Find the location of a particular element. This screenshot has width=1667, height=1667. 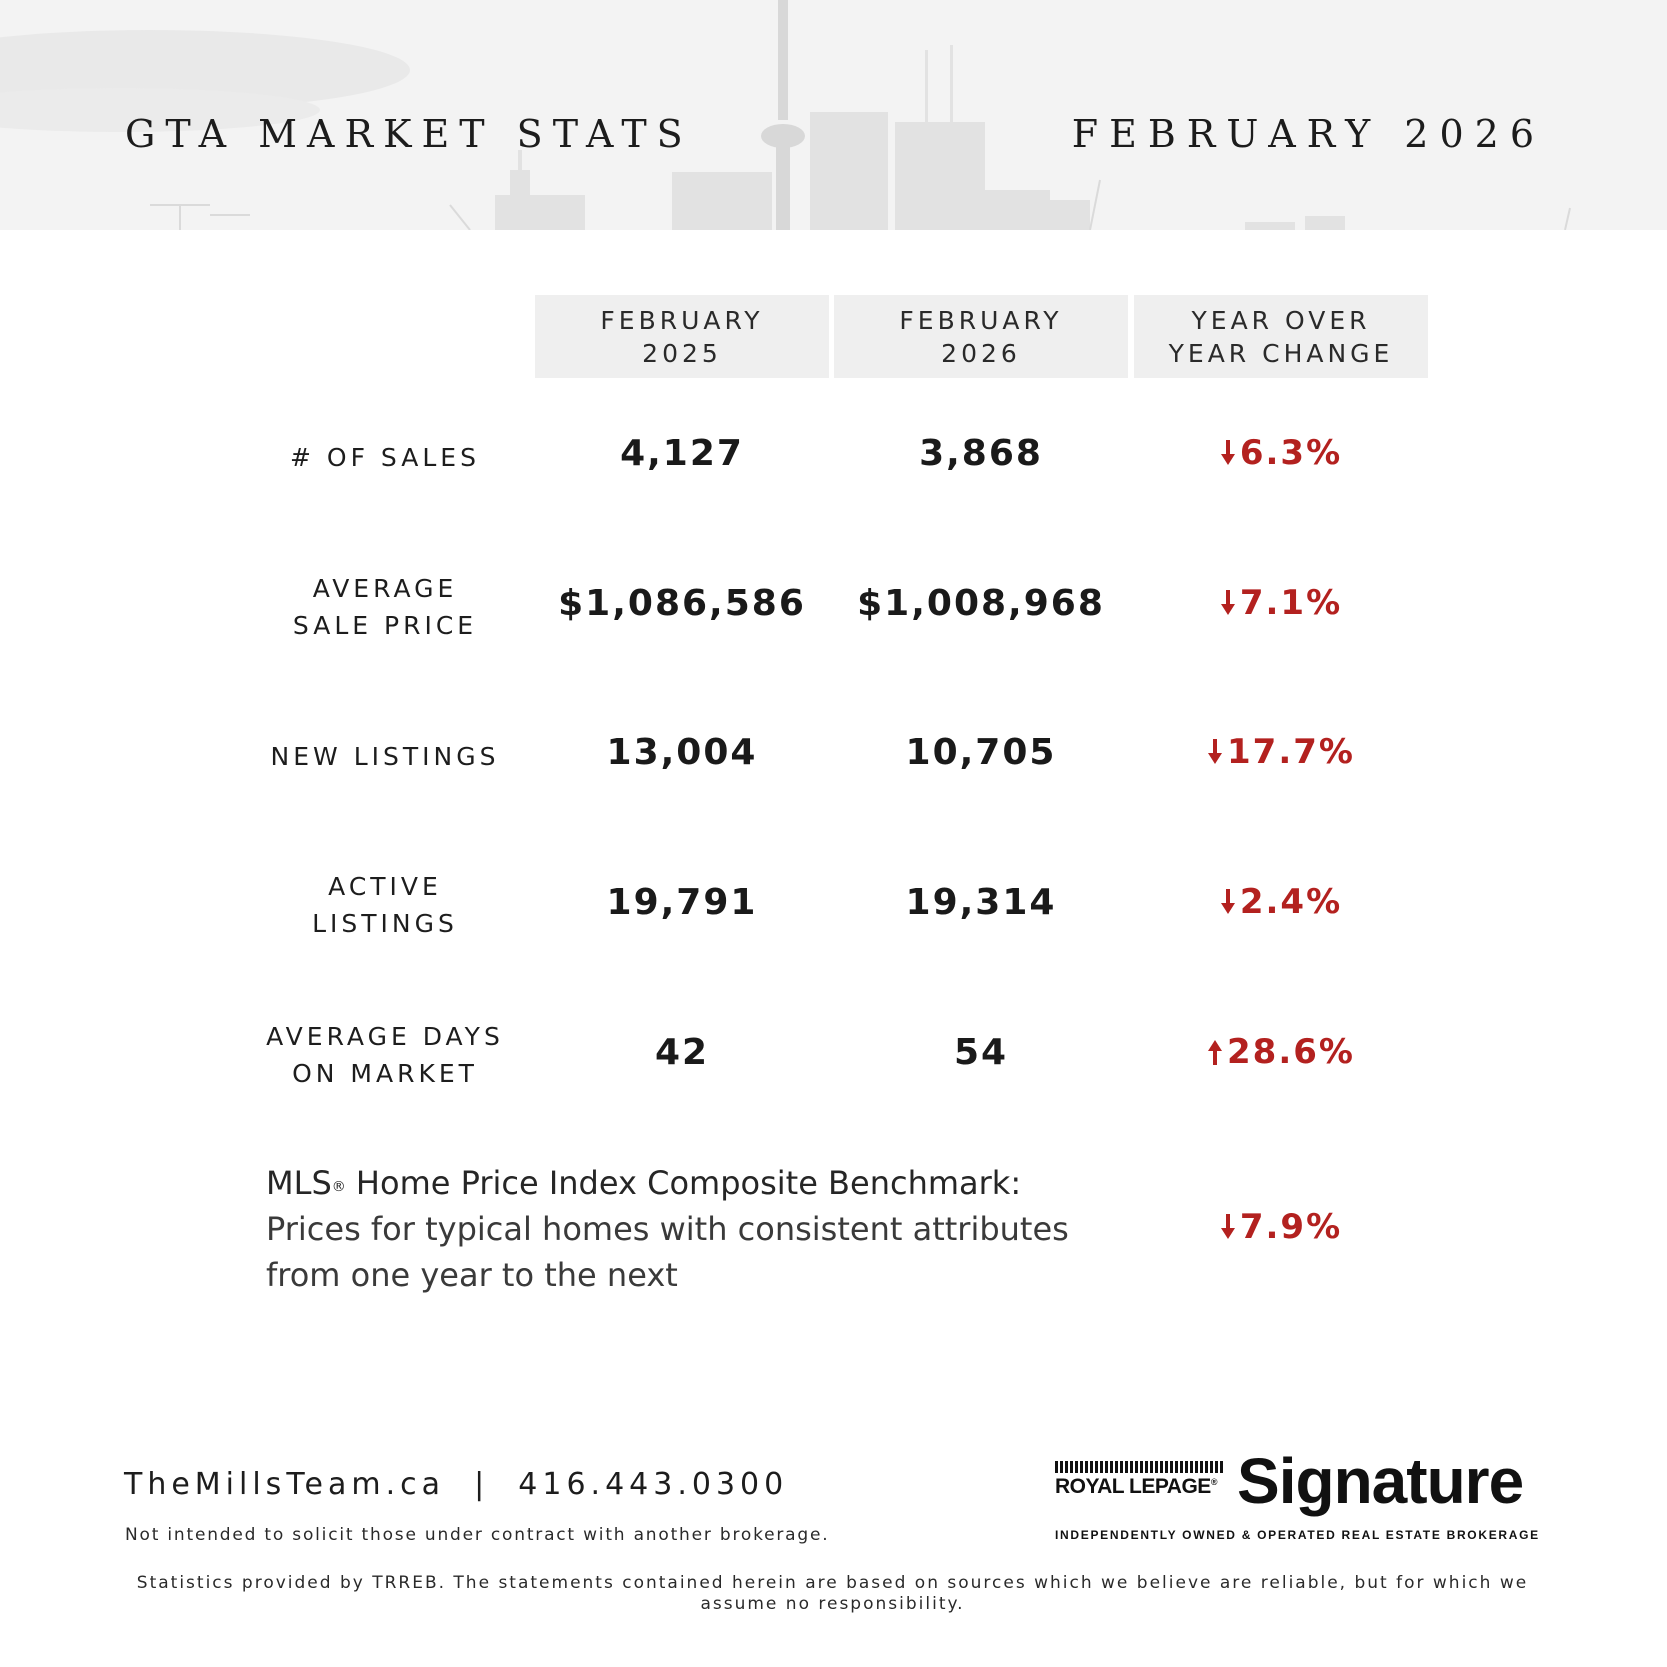

change-sales: 6.3% is located at coordinates (1281, 453).